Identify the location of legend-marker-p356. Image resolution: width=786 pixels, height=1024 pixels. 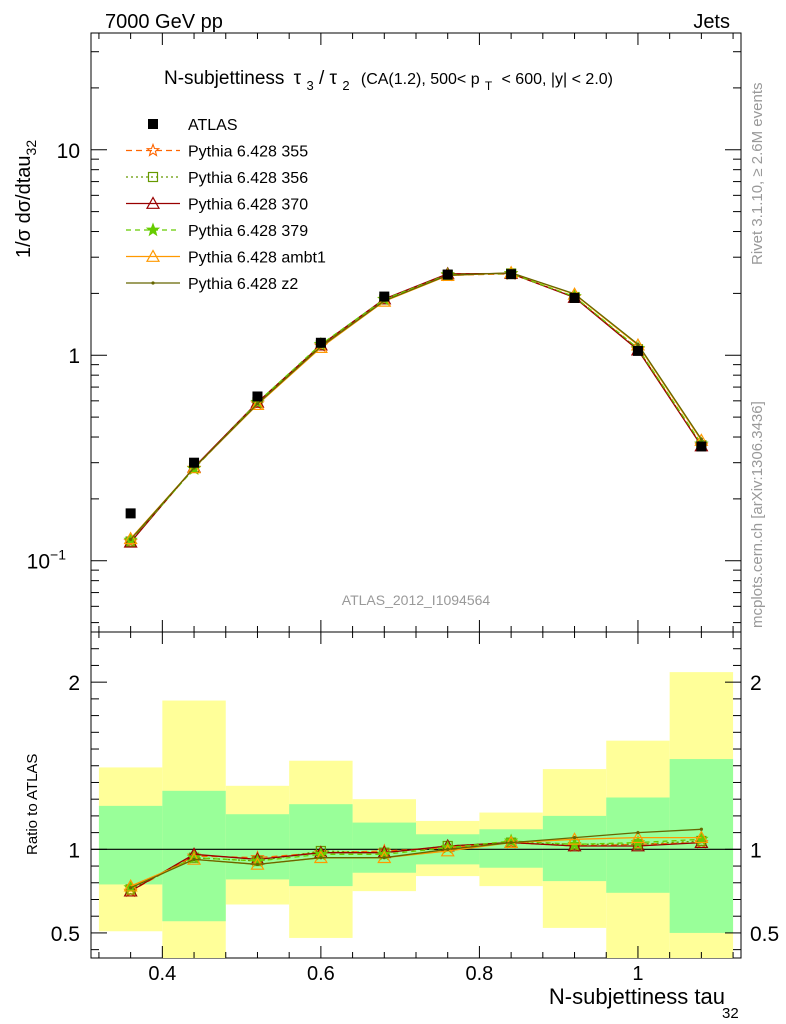
(153, 177).